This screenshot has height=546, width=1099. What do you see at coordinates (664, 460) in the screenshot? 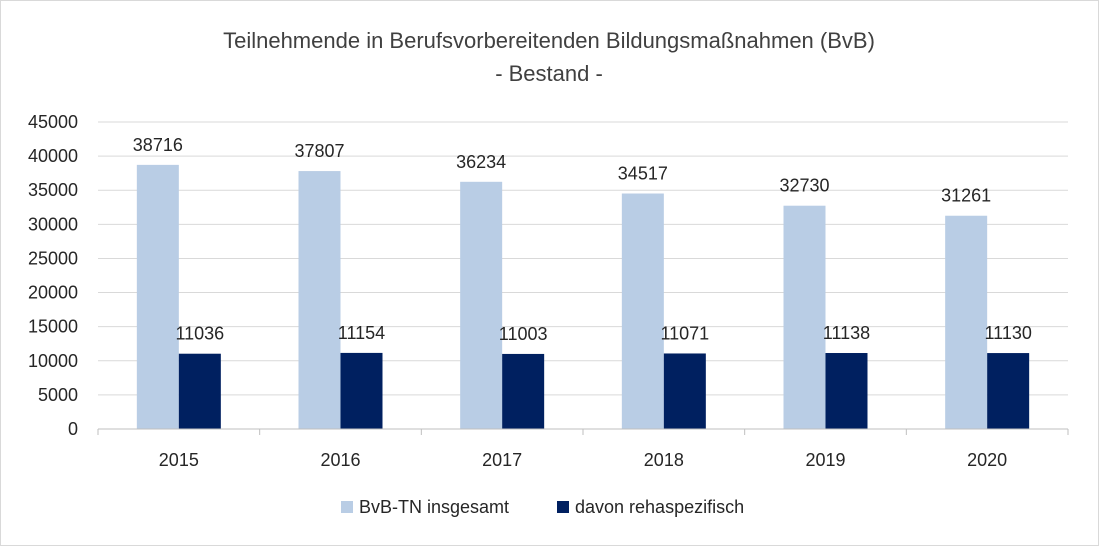
I see `x-tick-label: 2018` at bounding box center [664, 460].